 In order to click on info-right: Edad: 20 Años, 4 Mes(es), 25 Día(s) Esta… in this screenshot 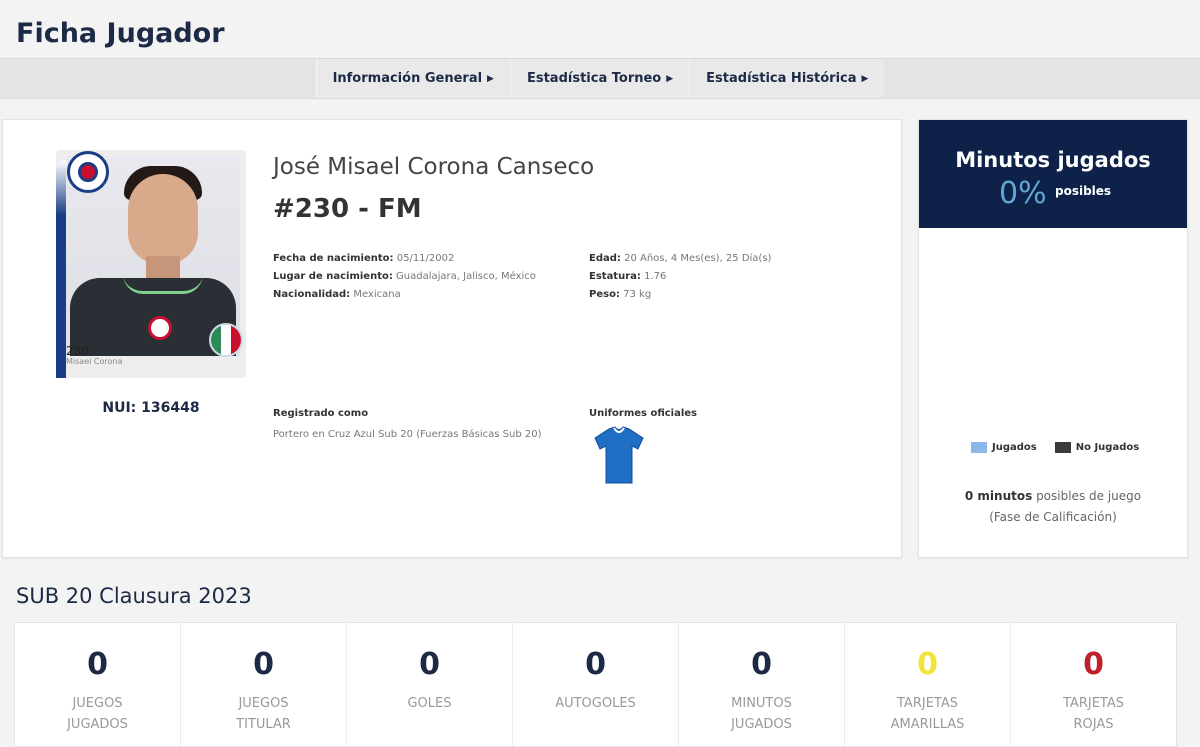, I will do `click(680, 277)`.